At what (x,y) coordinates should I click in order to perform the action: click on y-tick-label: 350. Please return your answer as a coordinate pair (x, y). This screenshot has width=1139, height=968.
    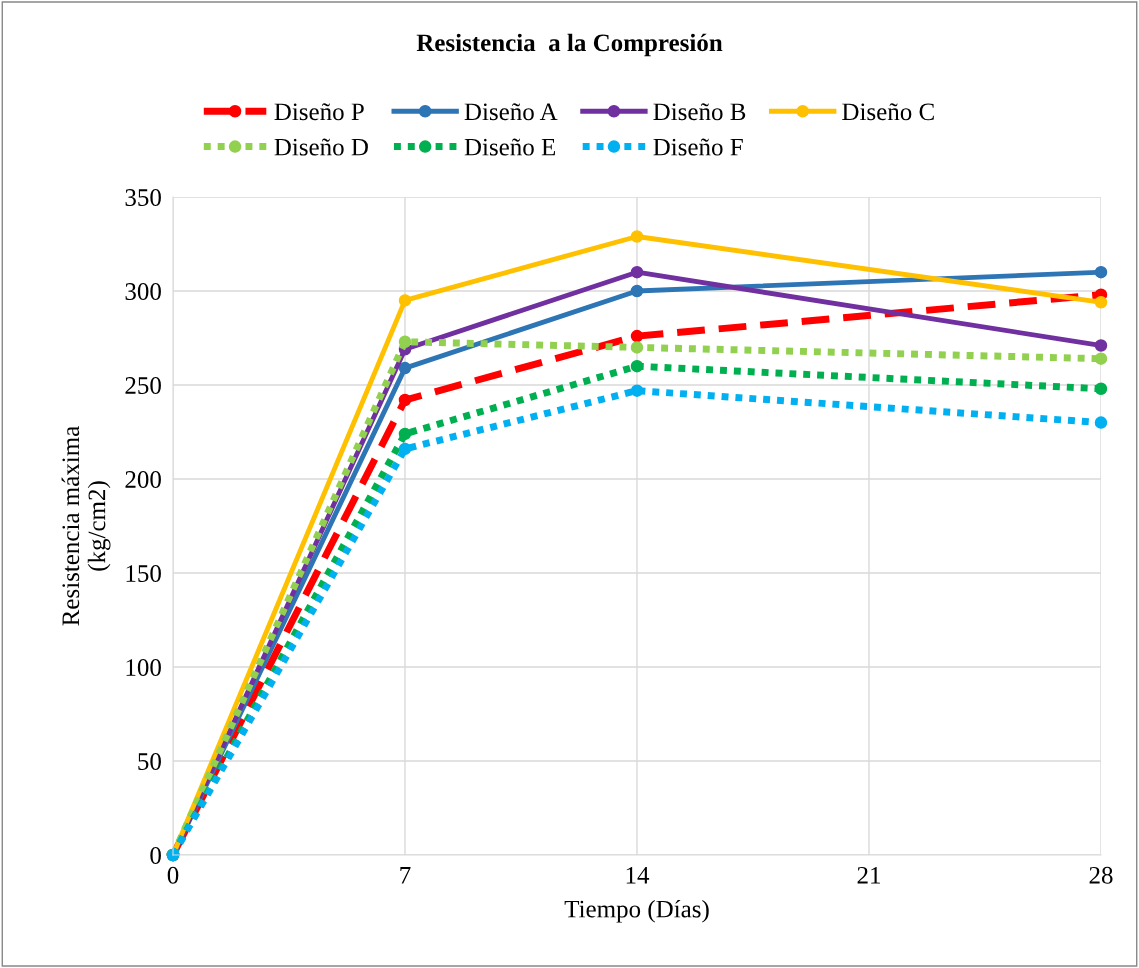
    Looking at the image, I should click on (143, 197).